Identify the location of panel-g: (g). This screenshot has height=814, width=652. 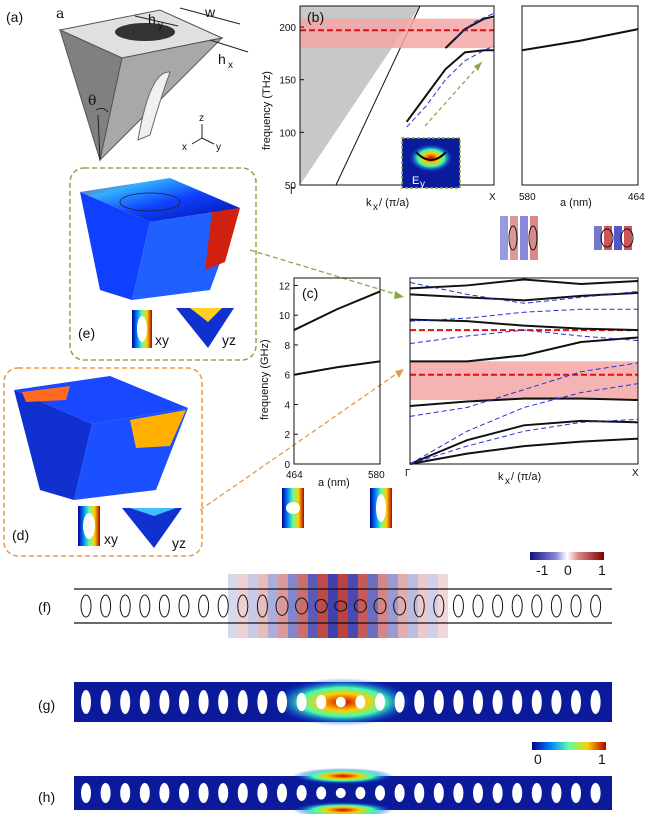
(325, 702).